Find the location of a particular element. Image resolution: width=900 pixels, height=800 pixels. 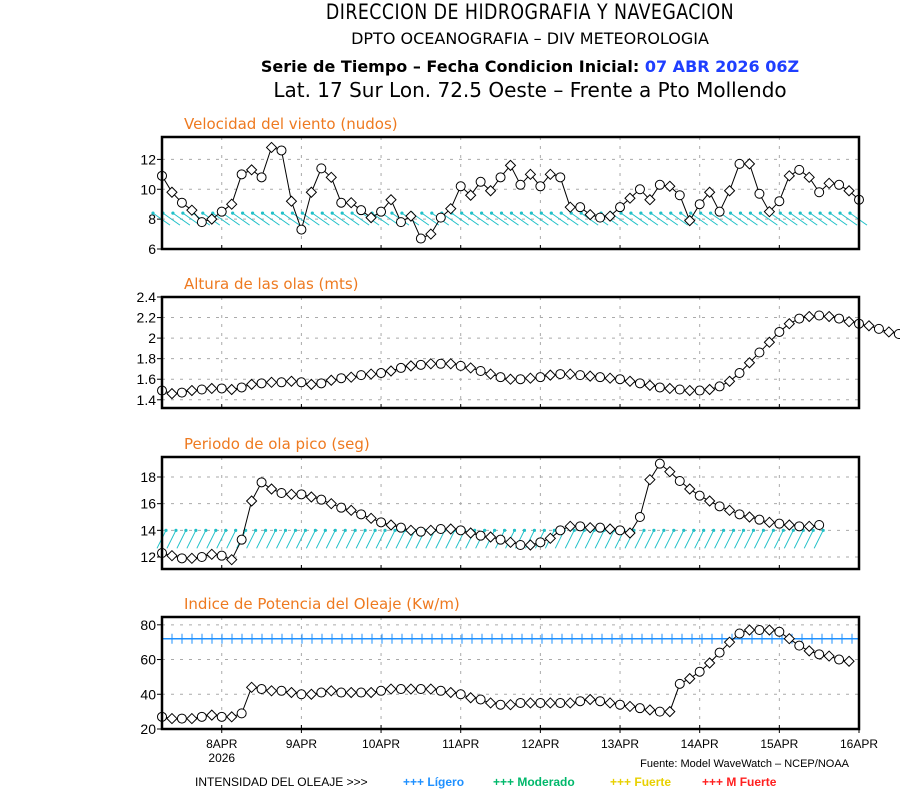

x-tick-label: 9APR is located at coordinates (302, 744).